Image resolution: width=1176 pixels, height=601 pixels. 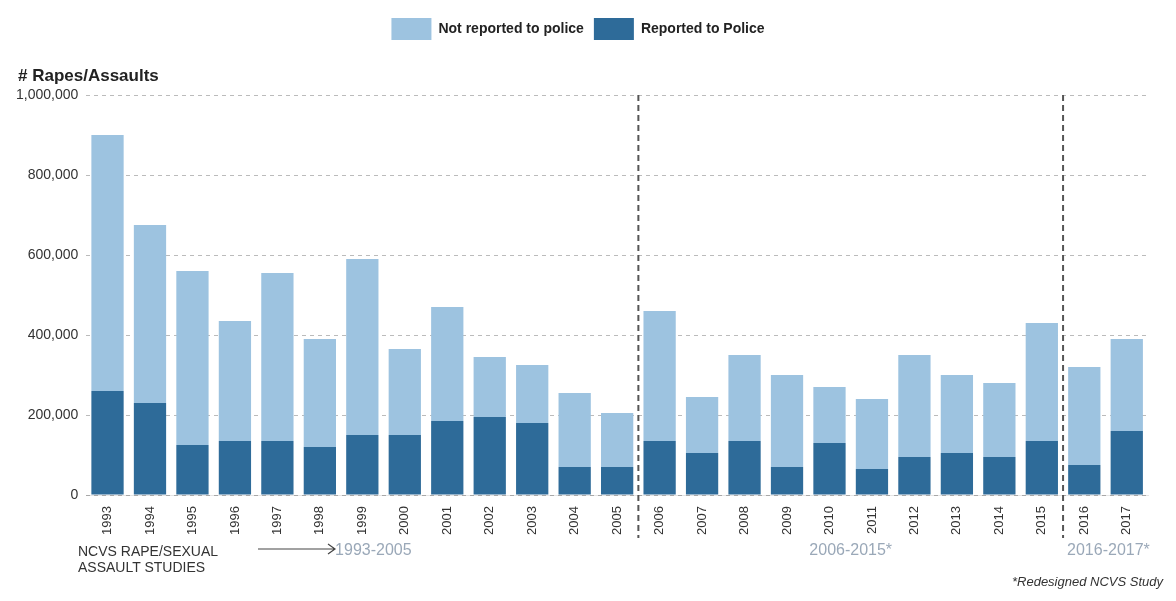 I want to click on y-tick-label: 400,000, so click(x=53, y=333).